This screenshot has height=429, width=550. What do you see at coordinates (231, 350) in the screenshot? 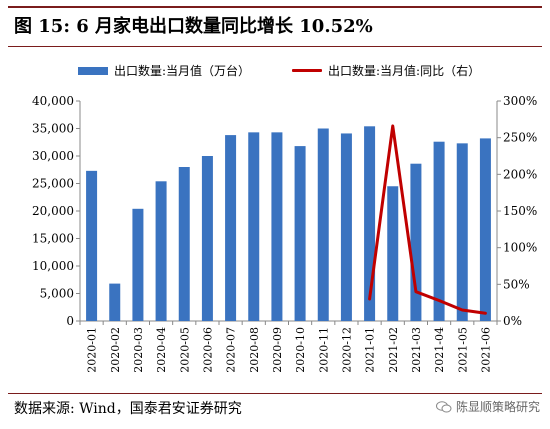
I see `x-tick-label: 2020-07` at bounding box center [231, 350].